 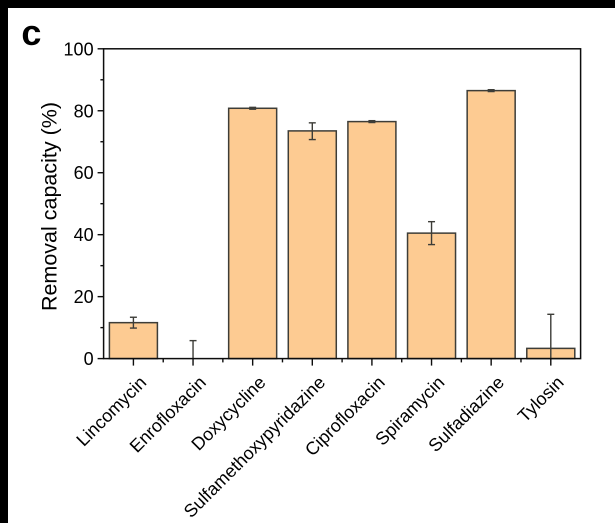 What do you see at coordinates (79, 49) in the screenshot?
I see `svg-text: 100` at bounding box center [79, 49].